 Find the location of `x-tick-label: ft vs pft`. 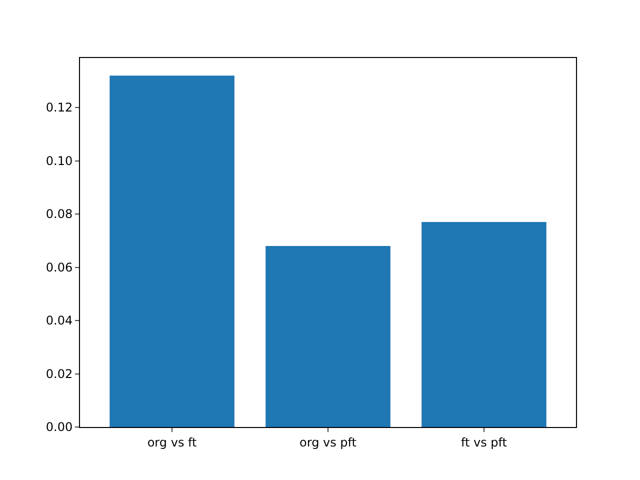

x-tick-label: ft vs pft is located at coordinates (484, 442).